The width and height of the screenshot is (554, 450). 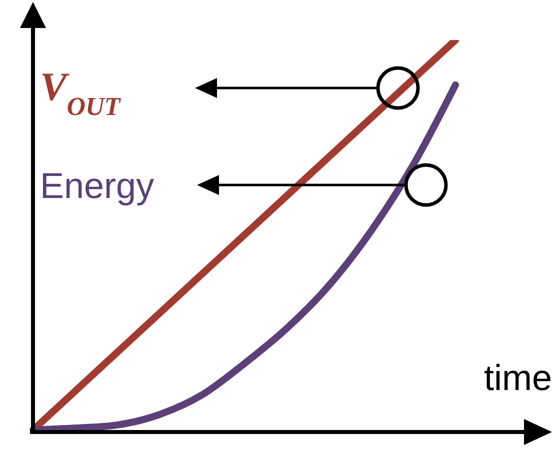 I want to click on text: Energy, so click(x=97, y=185).